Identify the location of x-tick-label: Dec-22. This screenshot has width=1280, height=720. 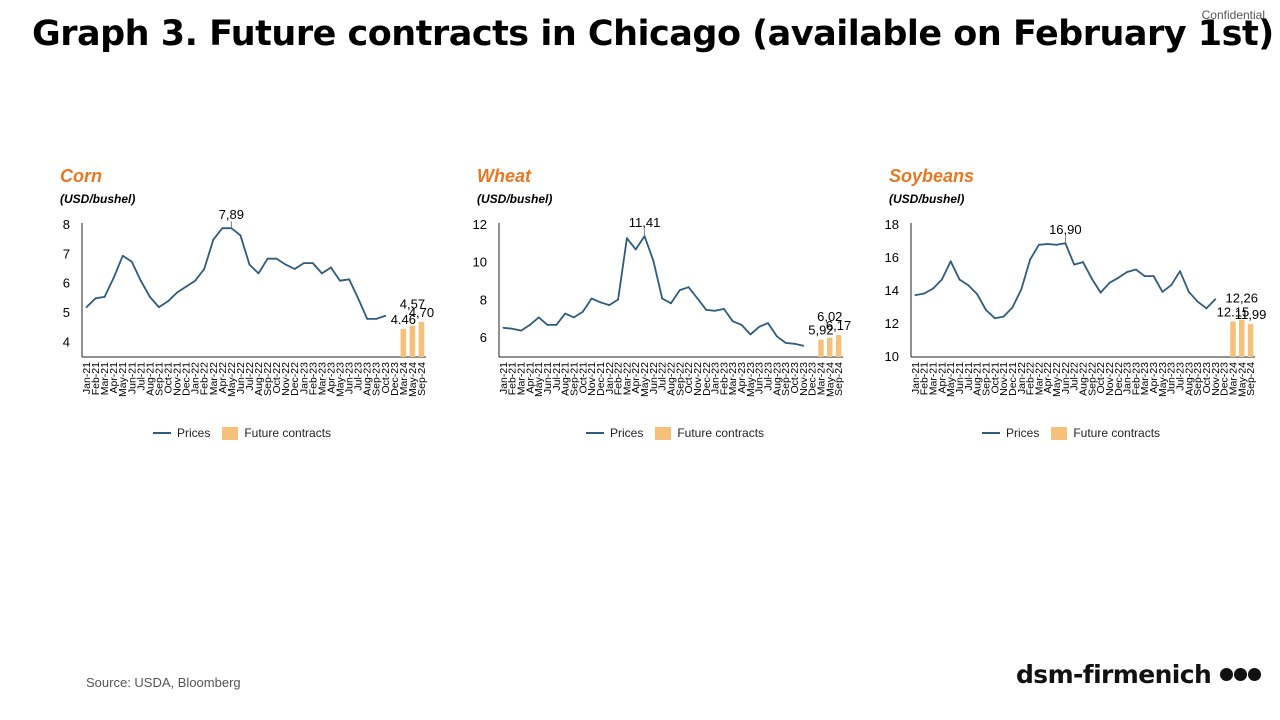
(295, 379).